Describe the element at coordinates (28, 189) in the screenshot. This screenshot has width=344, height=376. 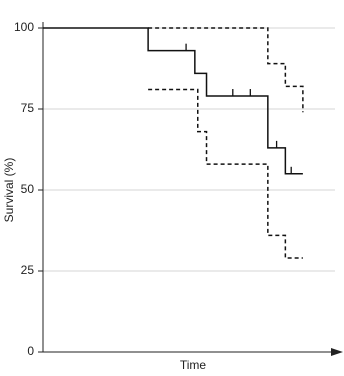
I see `y-tick-label: 50` at that location.